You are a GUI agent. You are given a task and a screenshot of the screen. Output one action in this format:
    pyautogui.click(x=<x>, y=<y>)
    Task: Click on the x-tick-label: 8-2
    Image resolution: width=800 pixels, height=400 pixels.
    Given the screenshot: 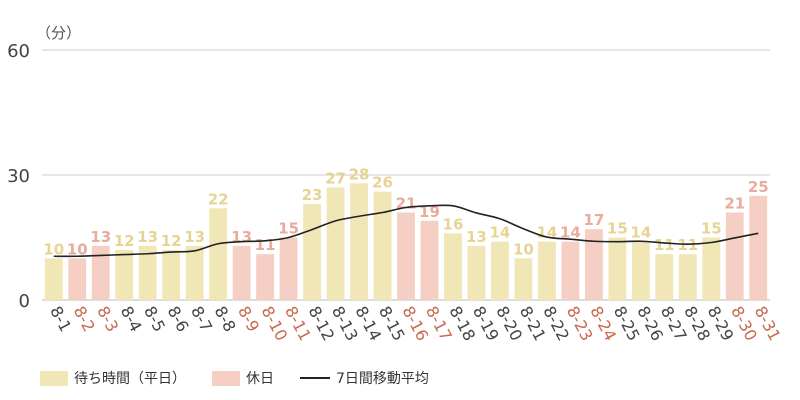 What is the action you would take?
    pyautogui.click(x=84, y=319)
    